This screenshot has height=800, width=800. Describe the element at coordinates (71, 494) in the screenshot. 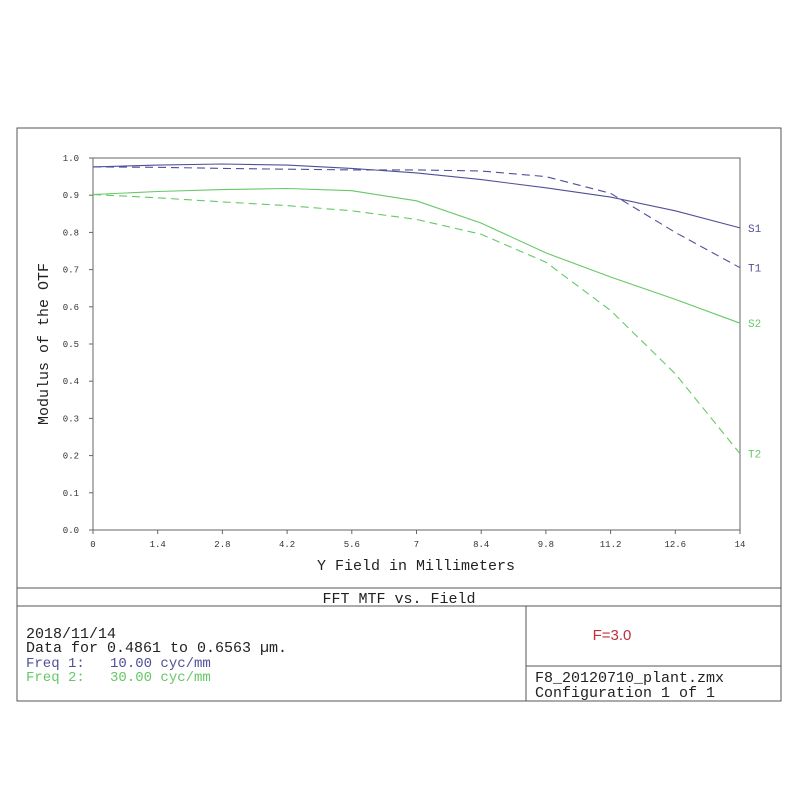

I see `y-tick-label: 0.1` at that location.